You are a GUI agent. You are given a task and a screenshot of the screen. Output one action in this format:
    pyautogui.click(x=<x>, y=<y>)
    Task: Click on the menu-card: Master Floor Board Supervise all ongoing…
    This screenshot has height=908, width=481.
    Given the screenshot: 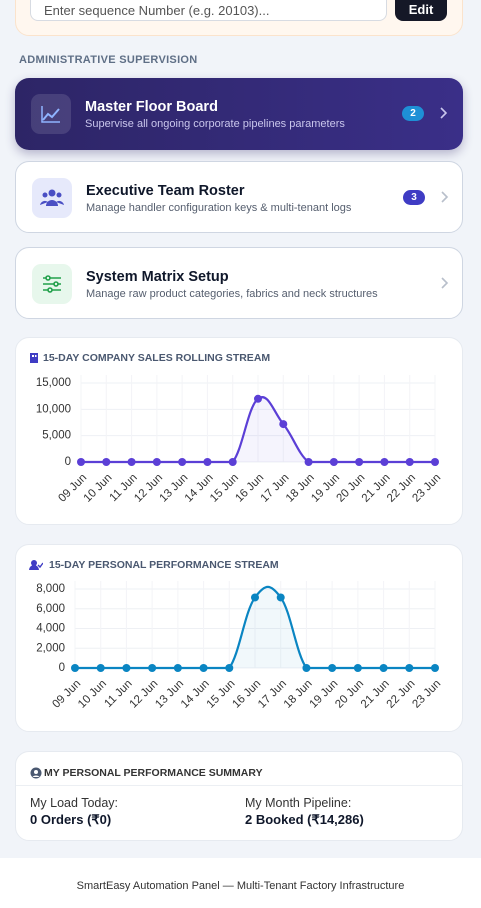 What is the action you would take?
    pyautogui.click(x=239, y=114)
    